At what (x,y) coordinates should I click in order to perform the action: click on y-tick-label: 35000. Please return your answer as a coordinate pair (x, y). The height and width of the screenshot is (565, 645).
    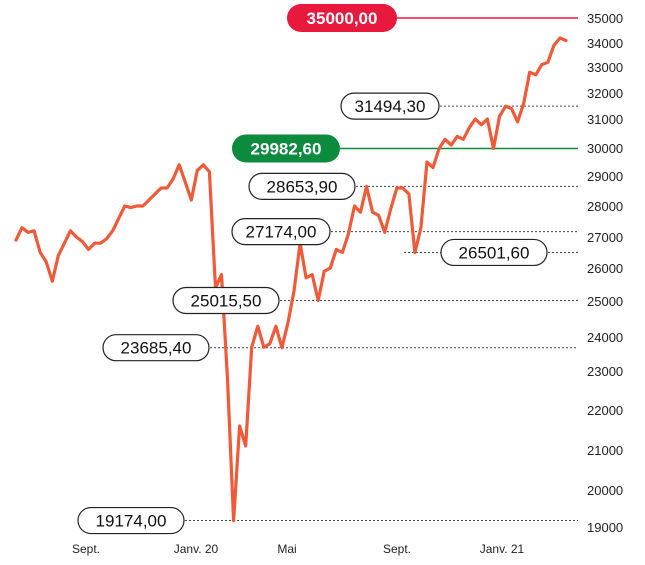
    Looking at the image, I should click on (605, 18).